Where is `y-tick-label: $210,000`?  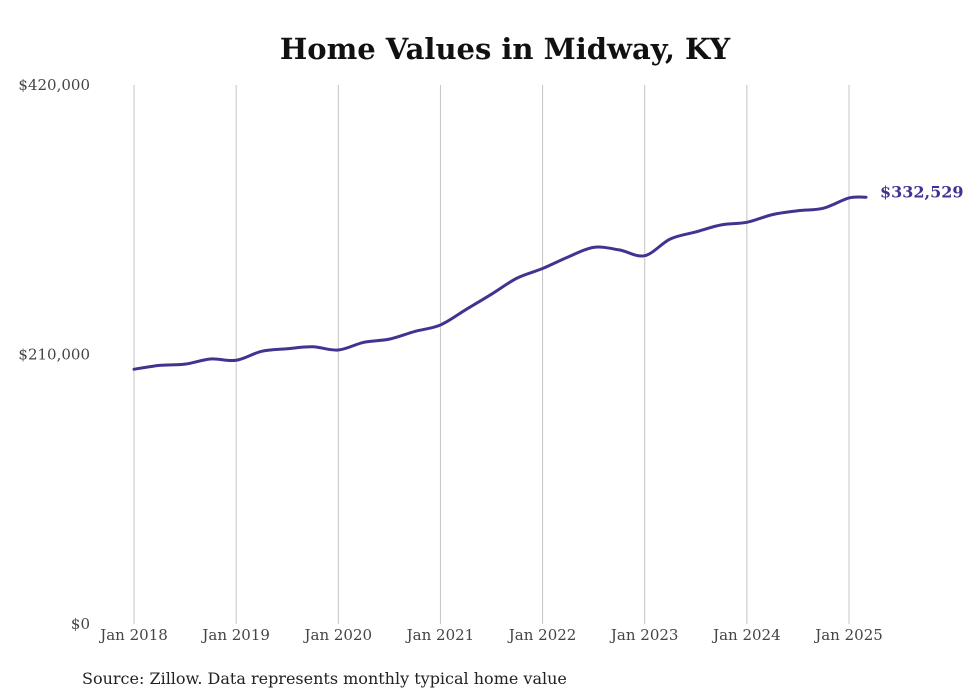
y-tick-label: $210,000 is located at coordinates (54, 355).